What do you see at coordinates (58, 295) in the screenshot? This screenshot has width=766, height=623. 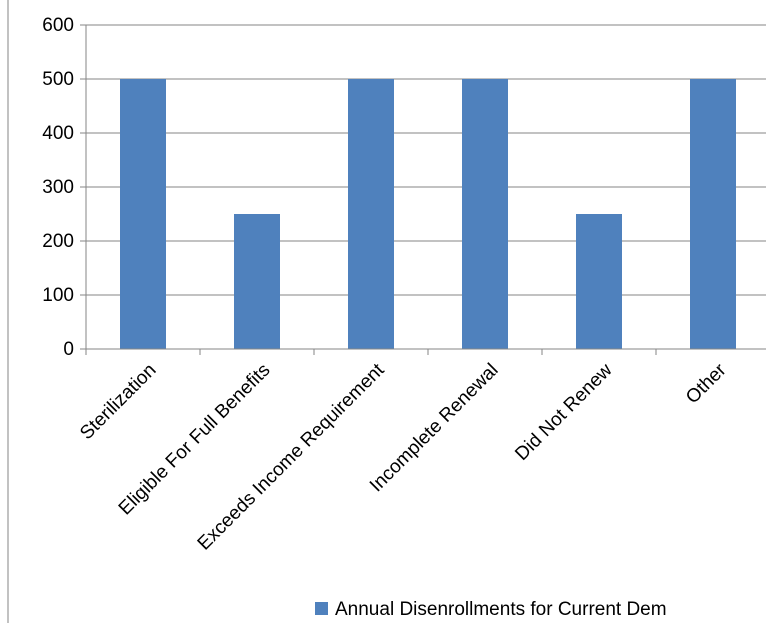 I see `y-tick-label: 100` at bounding box center [58, 295].